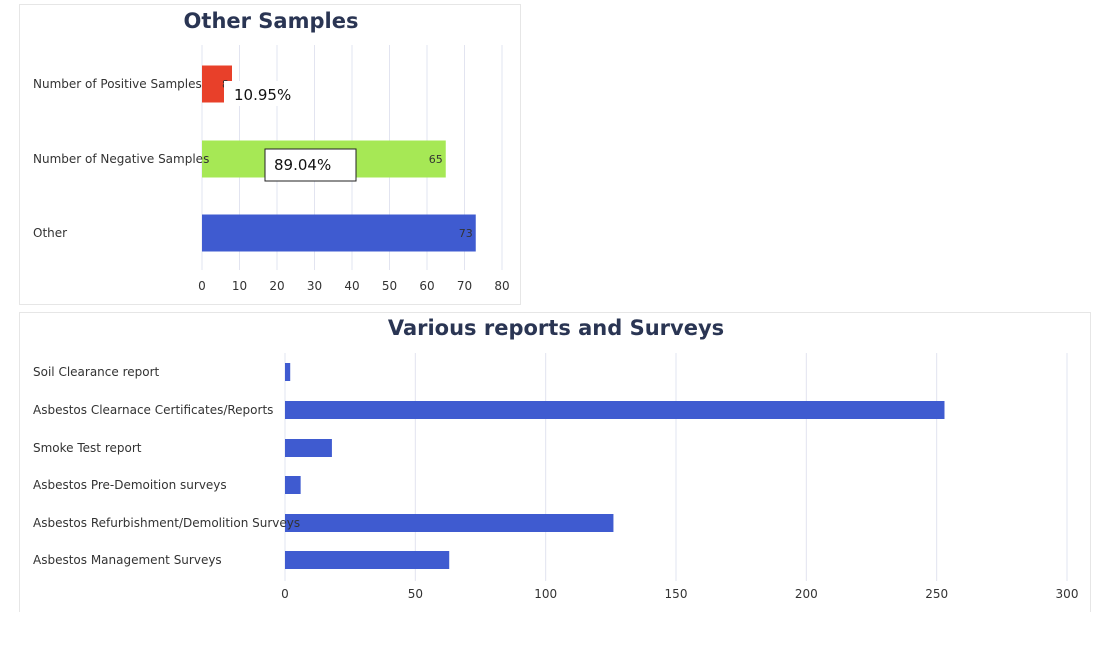 Image resolution: width=1115 pixels, height=657 pixels. What do you see at coordinates (127, 560) in the screenshot?
I see `category-label: Asbestos Management Surveys` at bounding box center [127, 560].